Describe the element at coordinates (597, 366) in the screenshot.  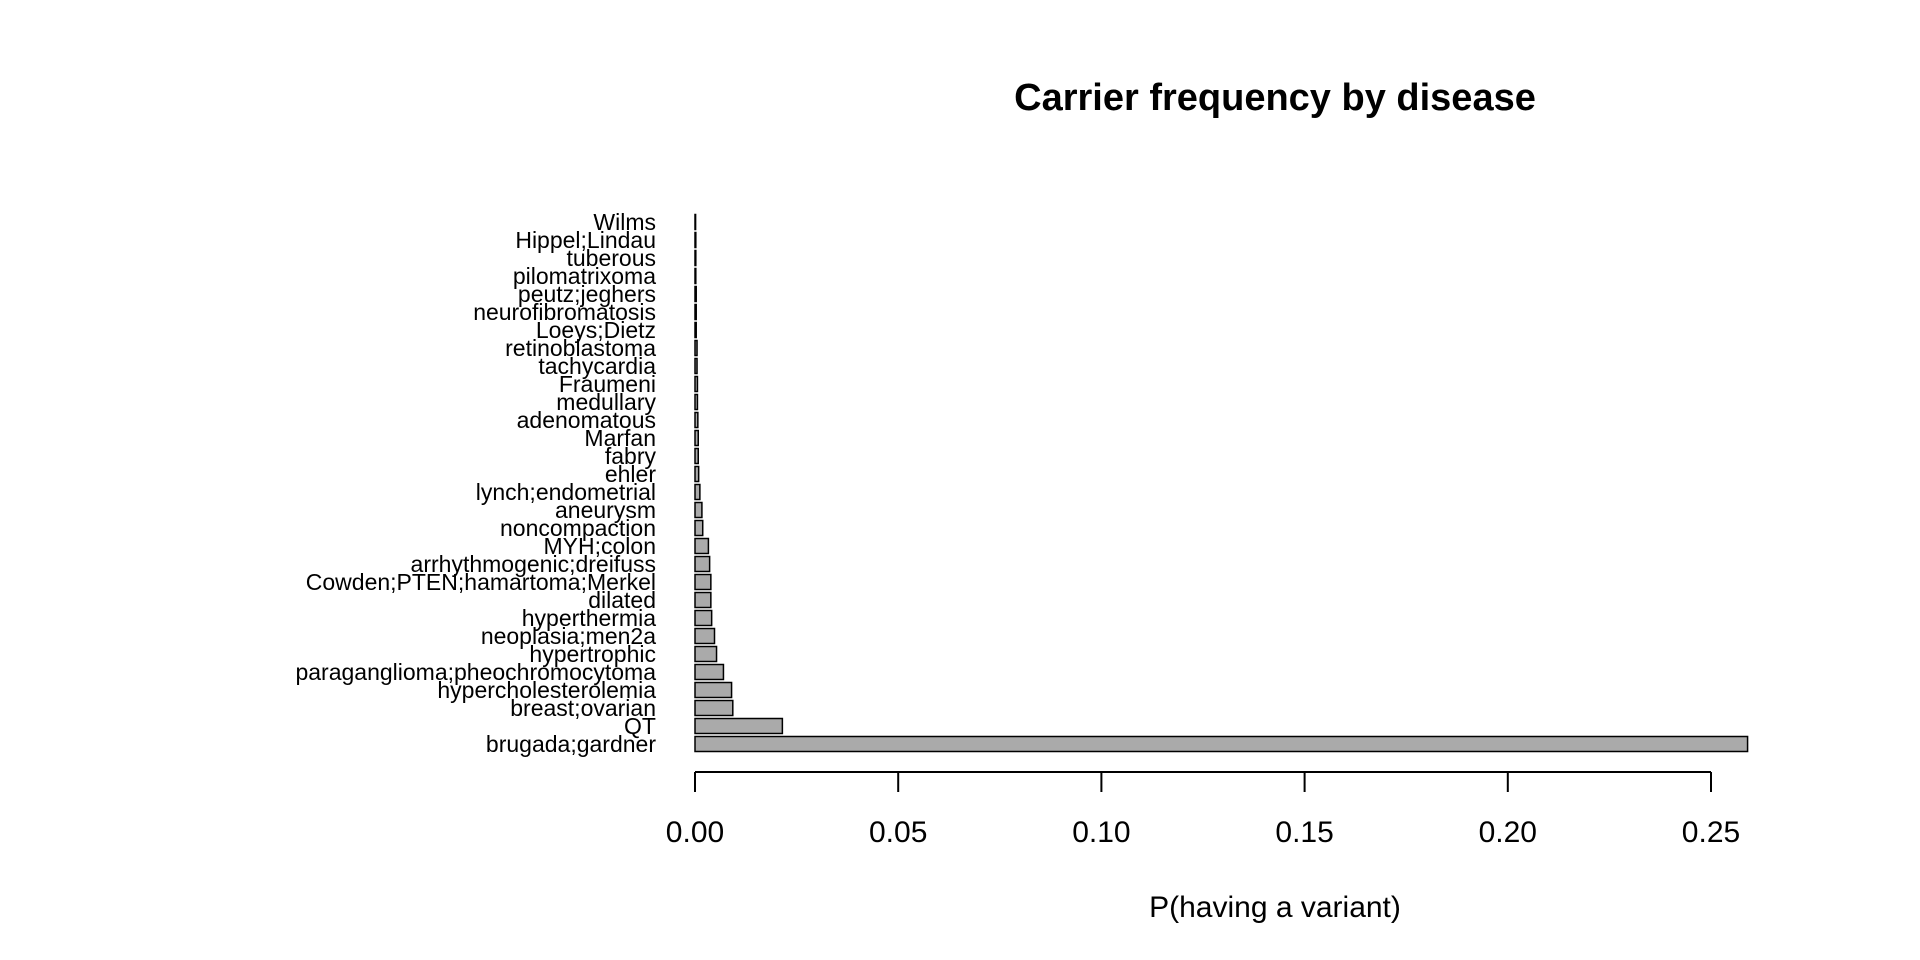
I see `category-label-21: tachycardia` at that location.